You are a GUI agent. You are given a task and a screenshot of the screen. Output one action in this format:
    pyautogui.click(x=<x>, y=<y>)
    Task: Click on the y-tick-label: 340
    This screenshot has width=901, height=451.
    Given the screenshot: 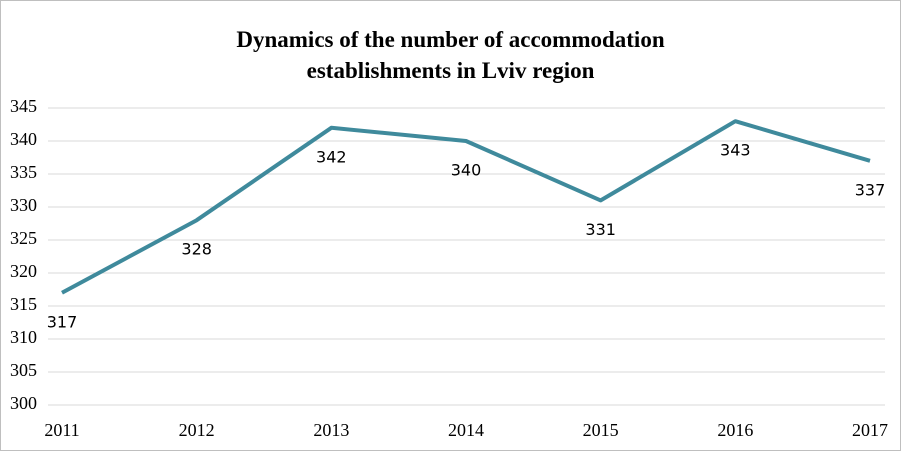 What is the action you would take?
    pyautogui.click(x=23, y=139)
    